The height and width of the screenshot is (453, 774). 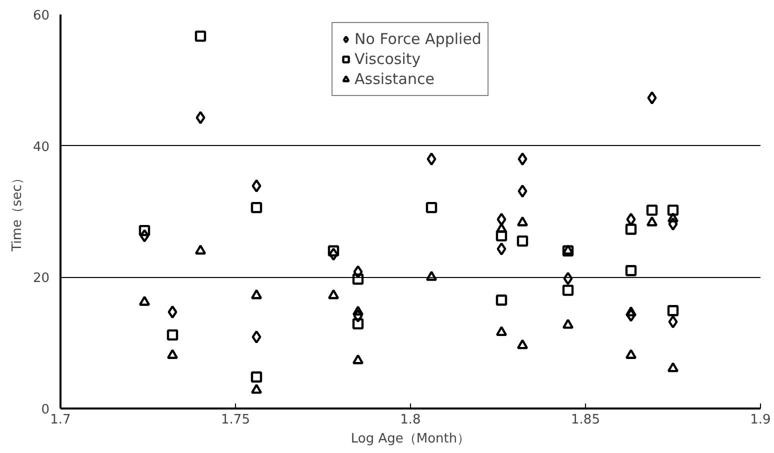 I want to click on x-tick-label: 1.8, so click(x=410, y=420).